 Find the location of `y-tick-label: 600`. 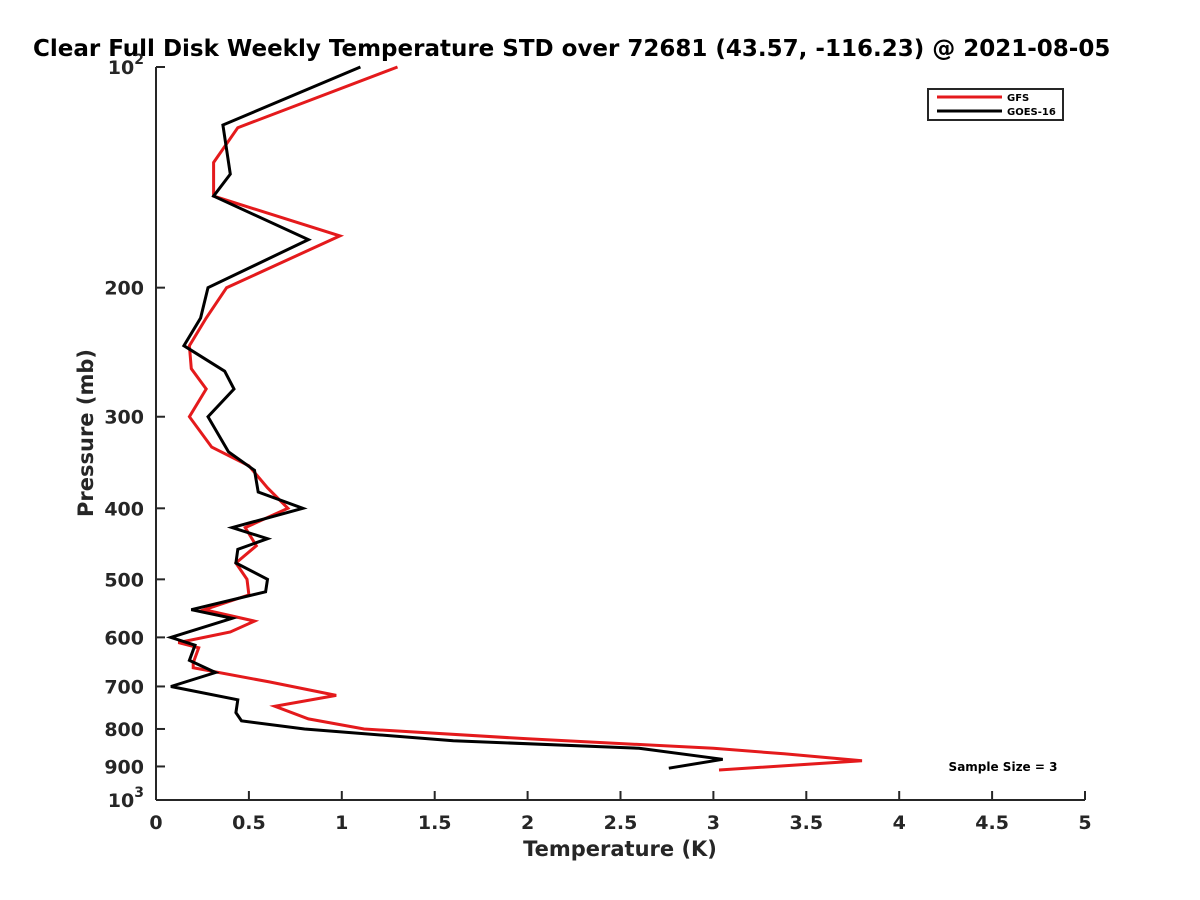

y-tick-label: 600 is located at coordinates (124, 638).